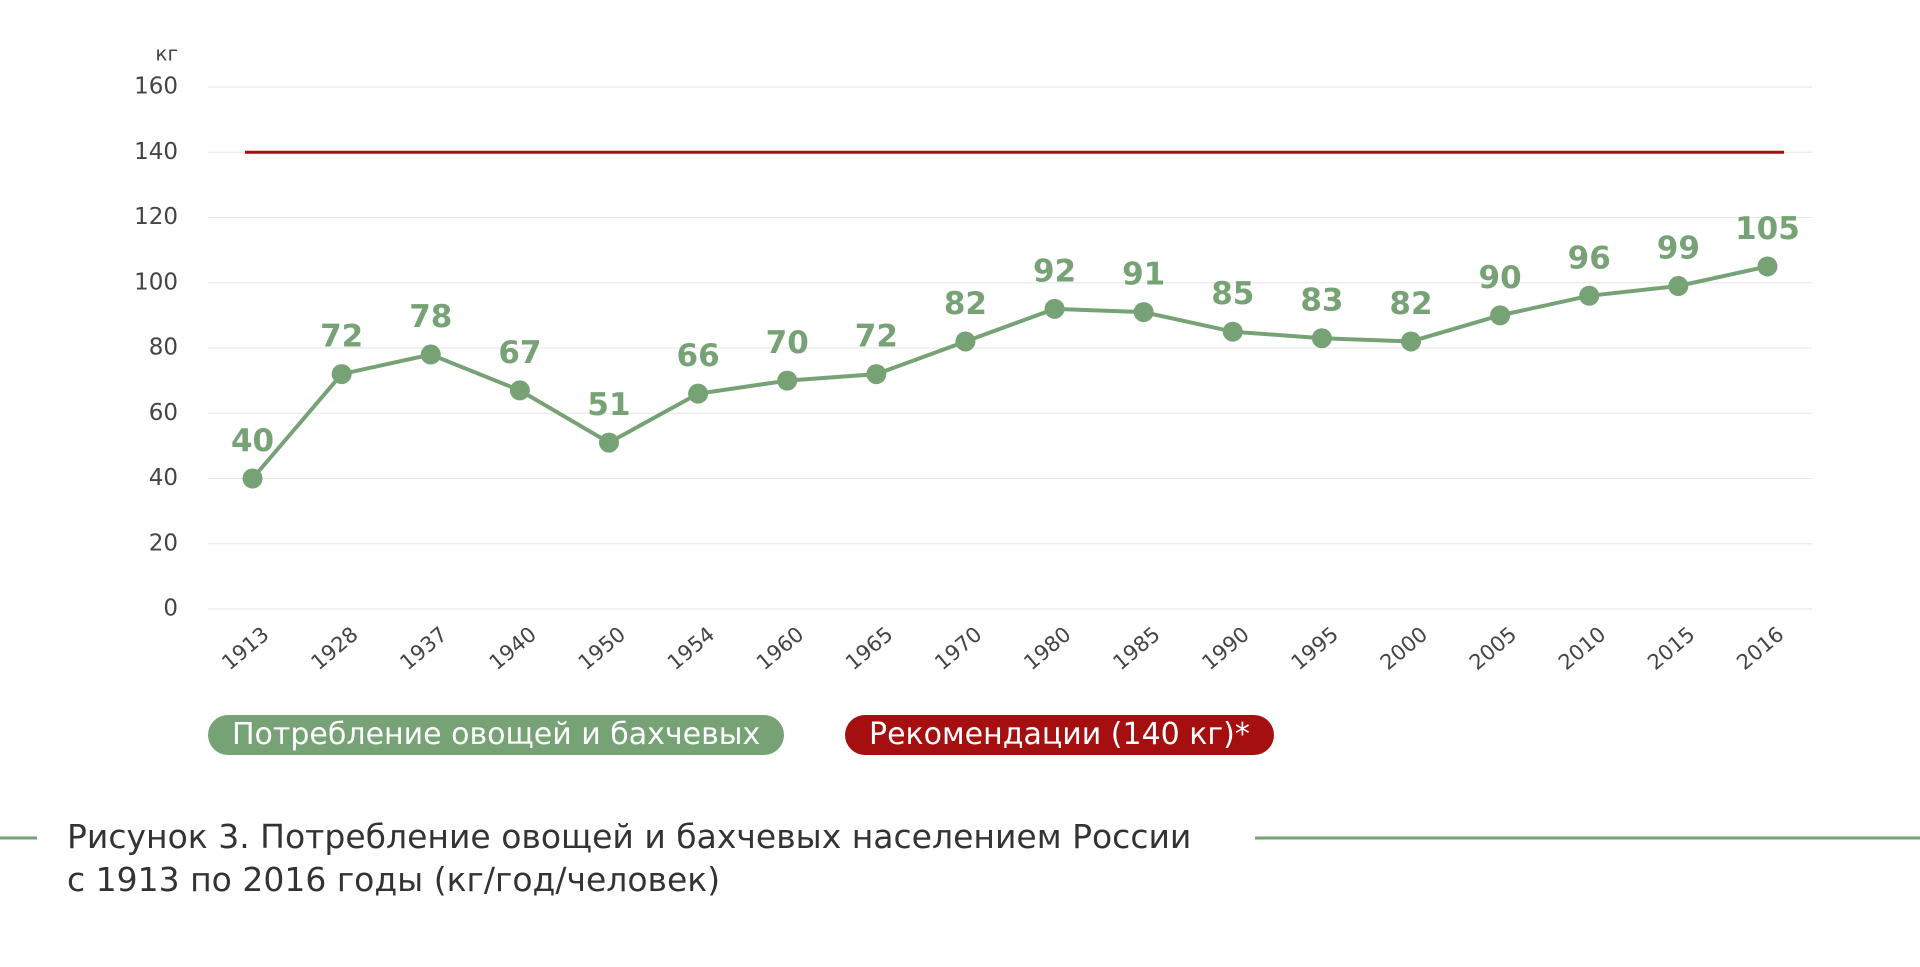  What do you see at coordinates (1232, 294) in the screenshot?
I see `data-label: 85` at bounding box center [1232, 294].